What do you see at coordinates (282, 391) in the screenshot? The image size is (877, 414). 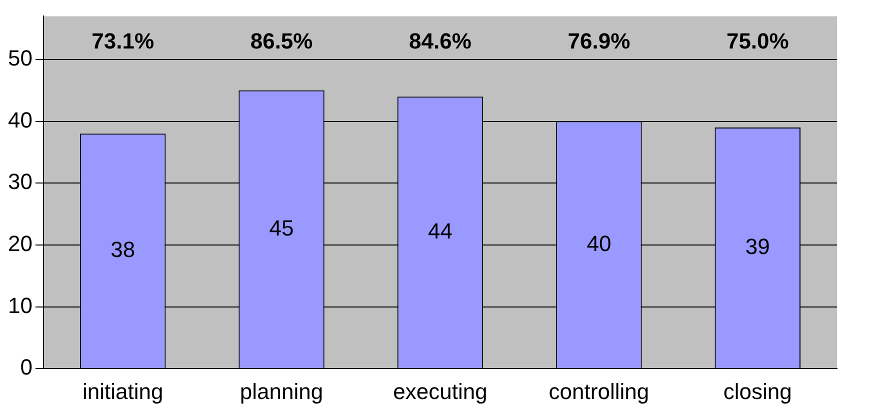 I see `x-tick-label: planning` at bounding box center [282, 391].